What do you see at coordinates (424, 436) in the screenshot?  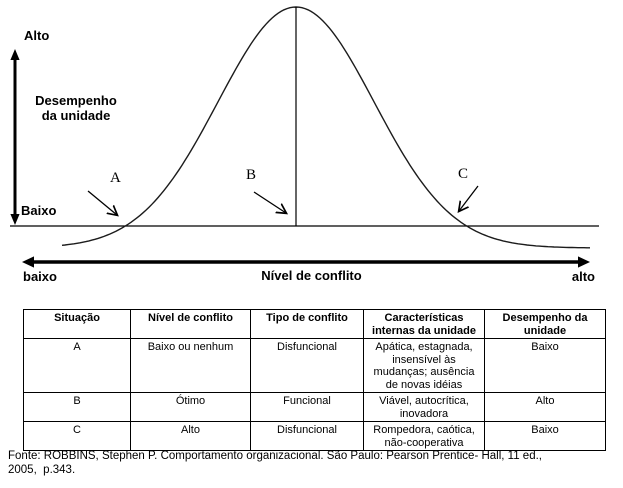 I see `table-cell: Rompedora, caótica, não-cooperativa` at bounding box center [424, 436].